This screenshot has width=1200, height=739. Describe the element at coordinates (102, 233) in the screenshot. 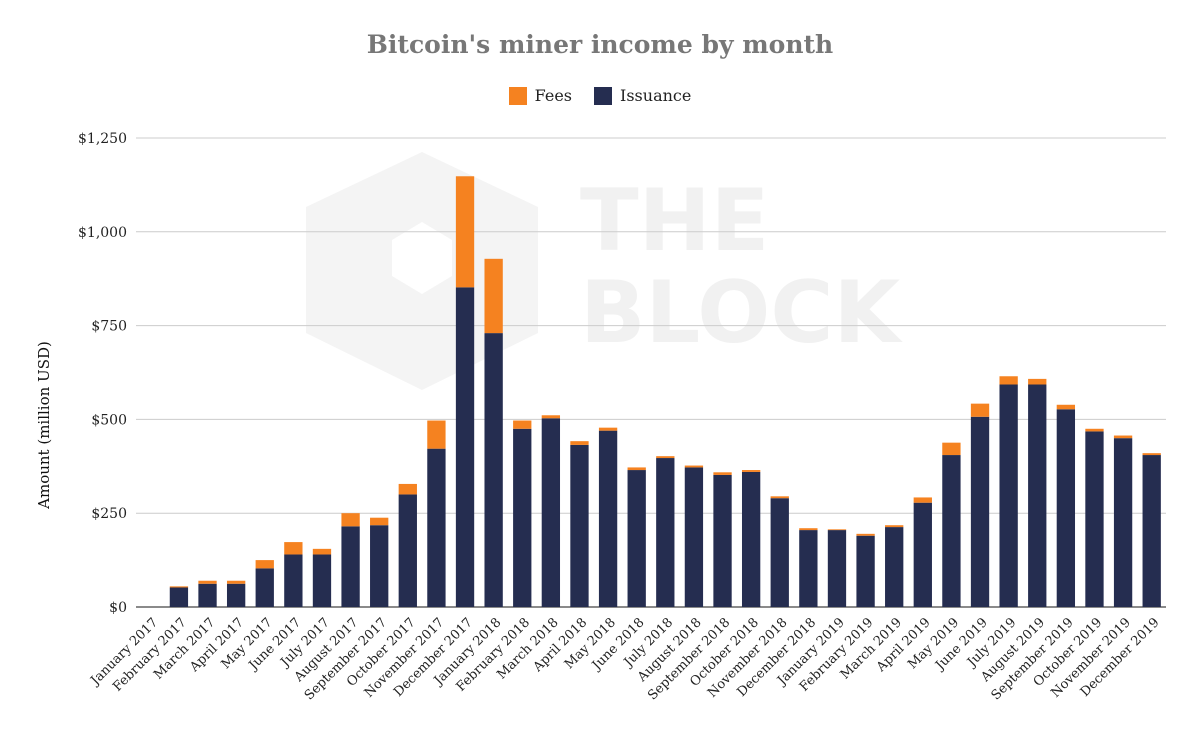

I see `y-tick-label: $1,000` at that location.